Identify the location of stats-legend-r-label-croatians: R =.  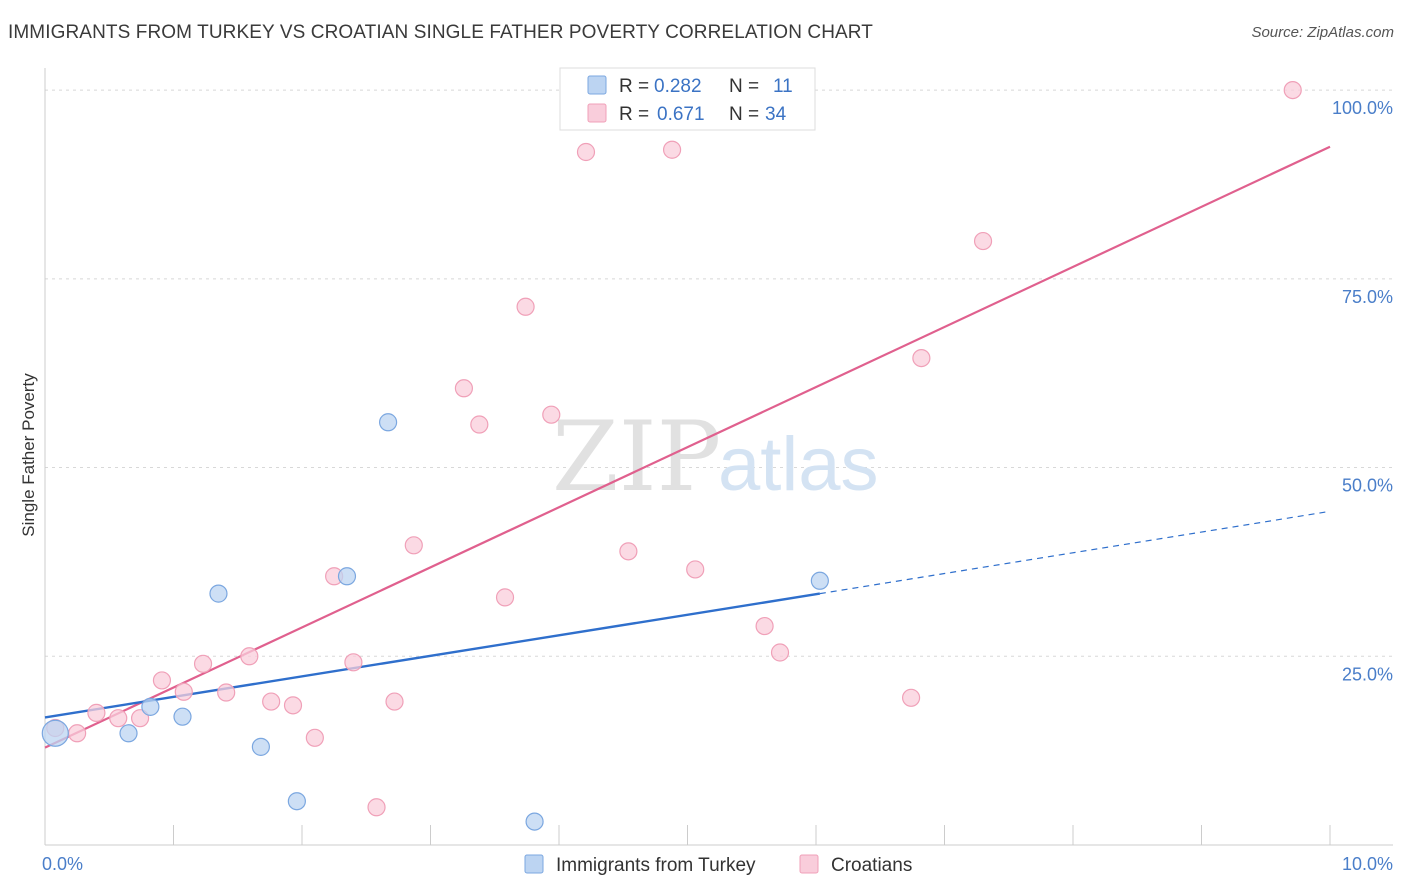
(634, 114).